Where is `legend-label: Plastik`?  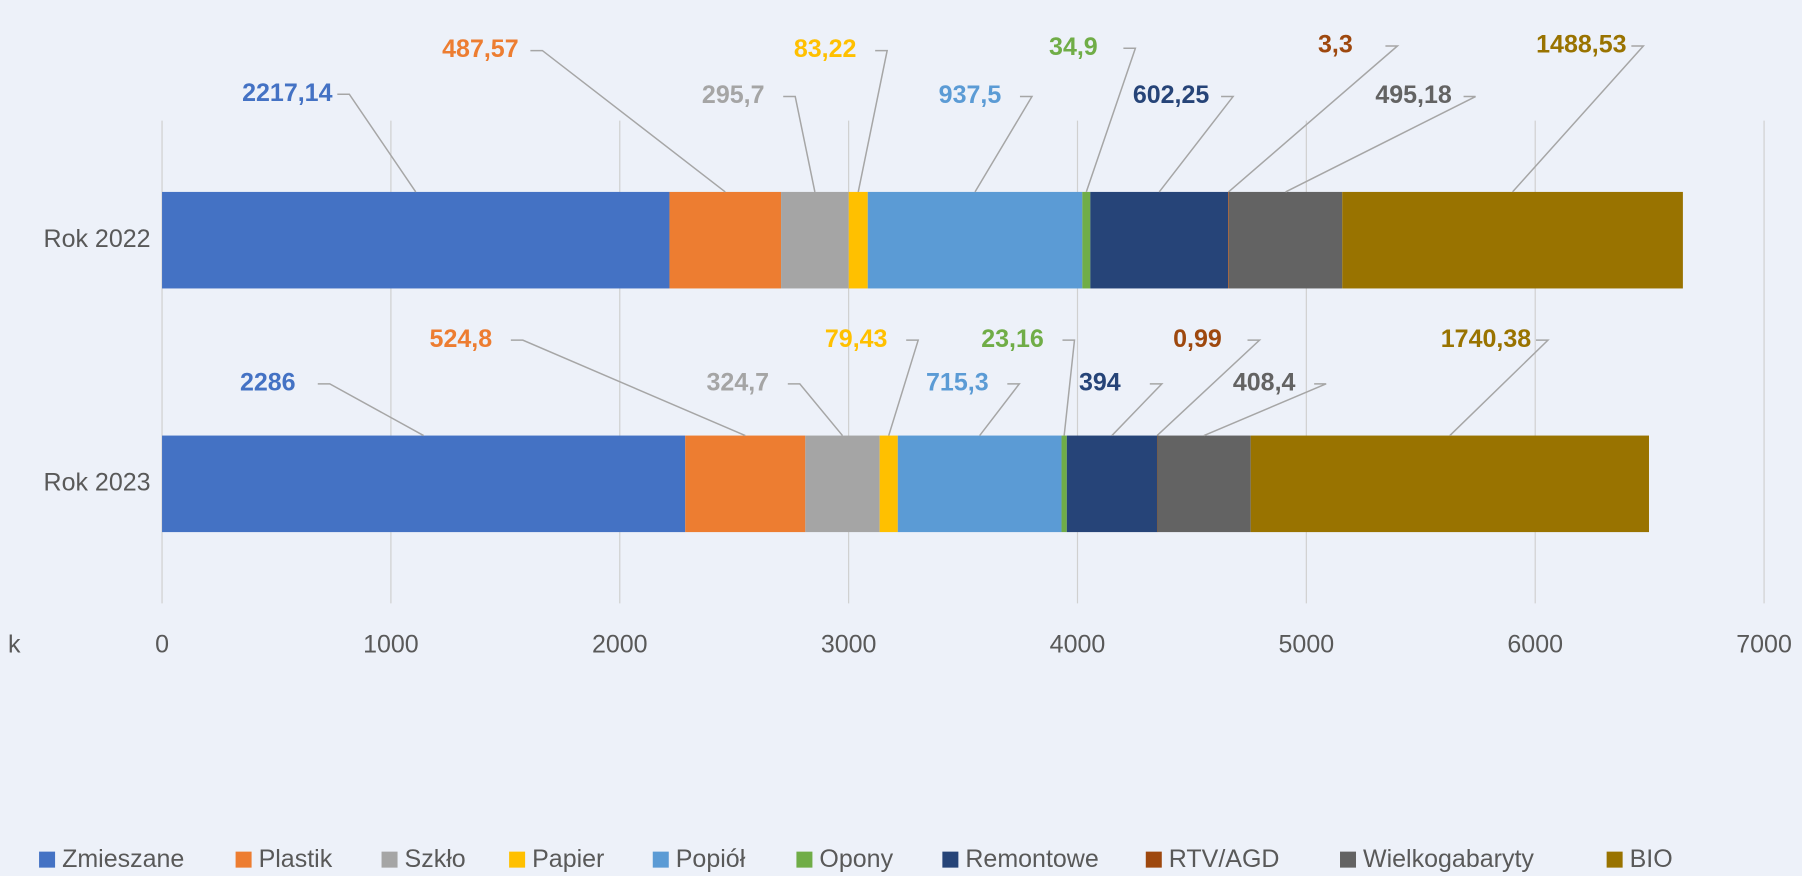
legend-label: Plastik is located at coordinates (296, 859).